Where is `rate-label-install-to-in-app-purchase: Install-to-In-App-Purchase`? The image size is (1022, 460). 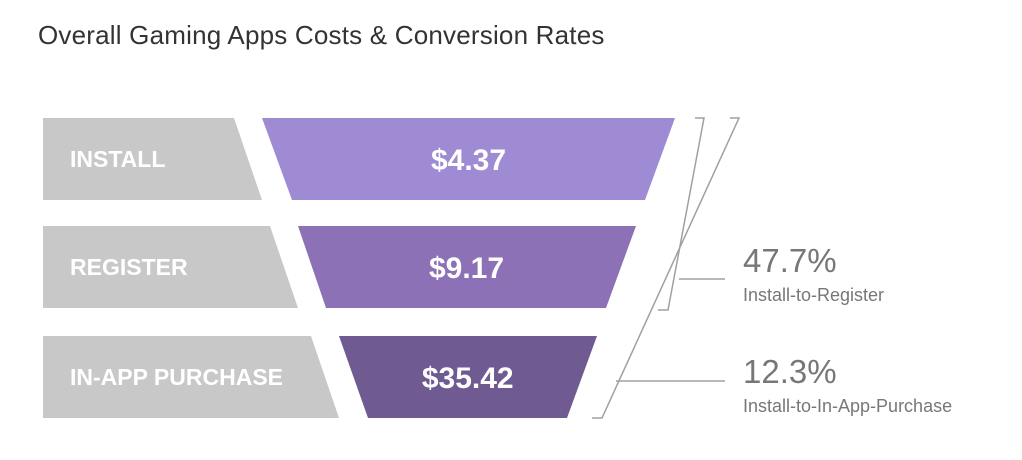 rate-label-install-to-in-app-purchase: Install-to-In-App-Purchase is located at coordinates (847, 406).